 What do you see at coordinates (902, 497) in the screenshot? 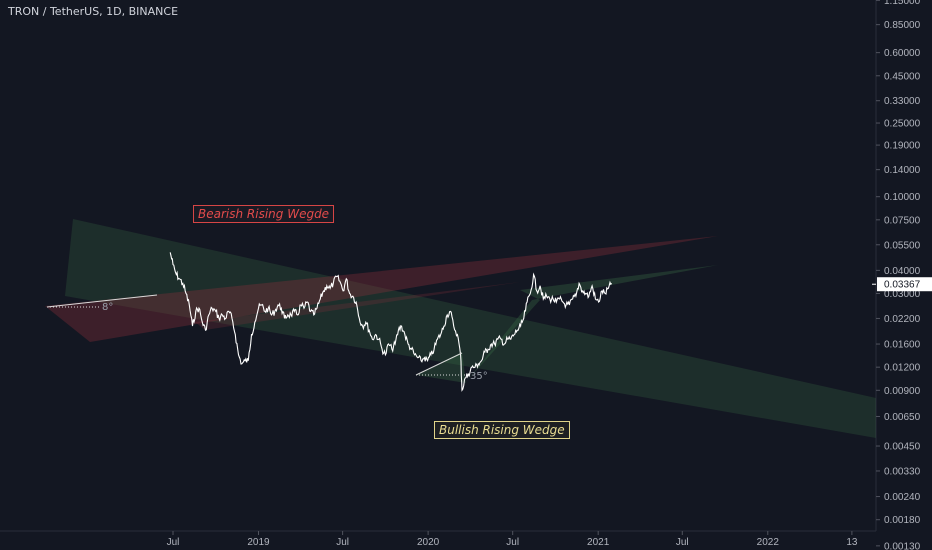
I see `y-tick-label: 0.00240` at bounding box center [902, 497].